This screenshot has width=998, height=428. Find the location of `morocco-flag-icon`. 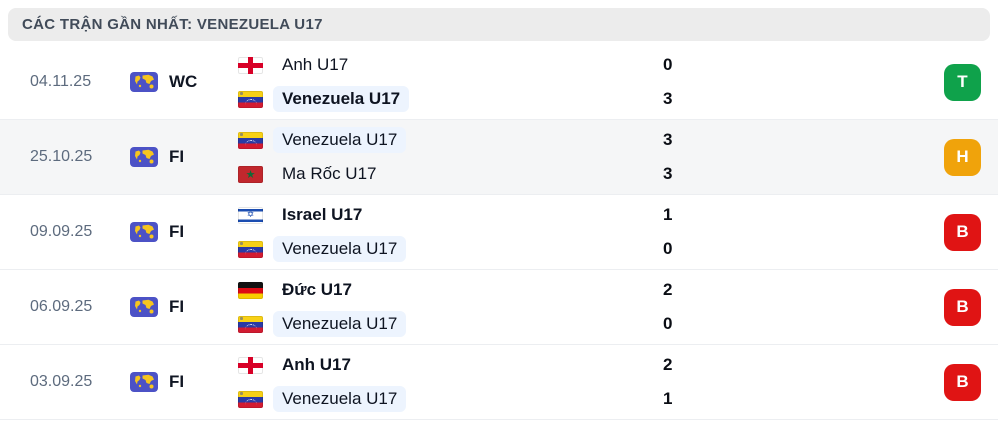

morocco-flag-icon is located at coordinates (250, 174).